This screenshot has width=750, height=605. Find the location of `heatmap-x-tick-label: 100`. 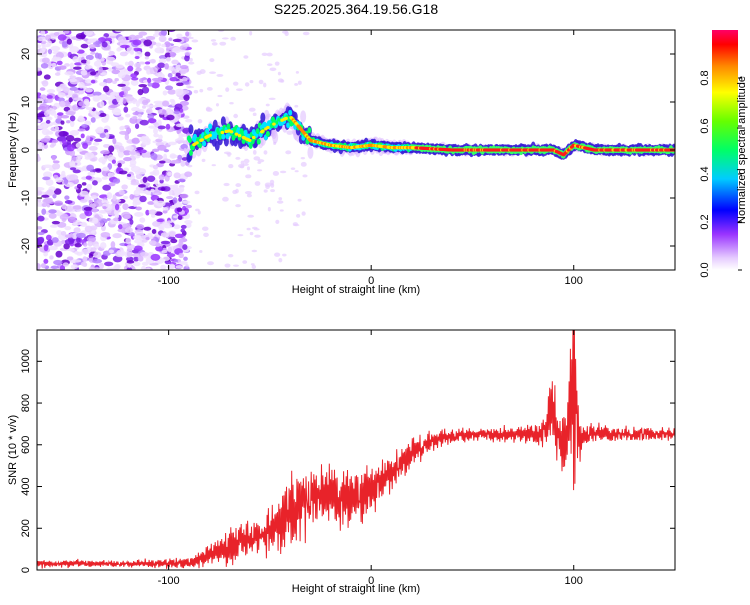

heatmap-x-tick-label: 100 is located at coordinates (574, 281).